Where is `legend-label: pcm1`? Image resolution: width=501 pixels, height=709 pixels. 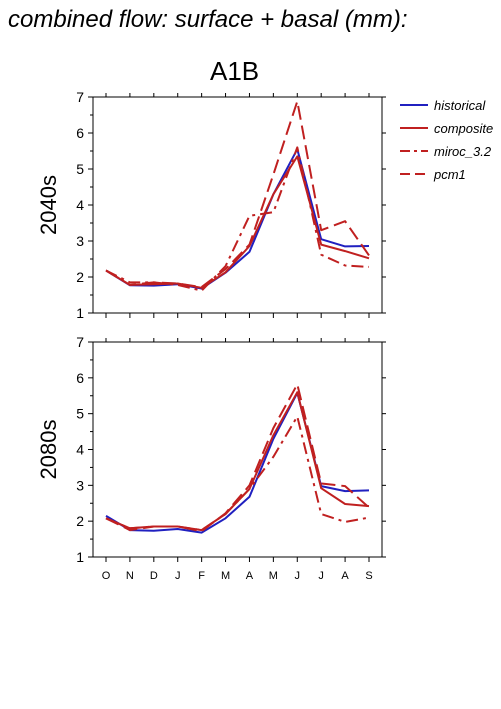
legend-label: pcm1 is located at coordinates (449, 174).